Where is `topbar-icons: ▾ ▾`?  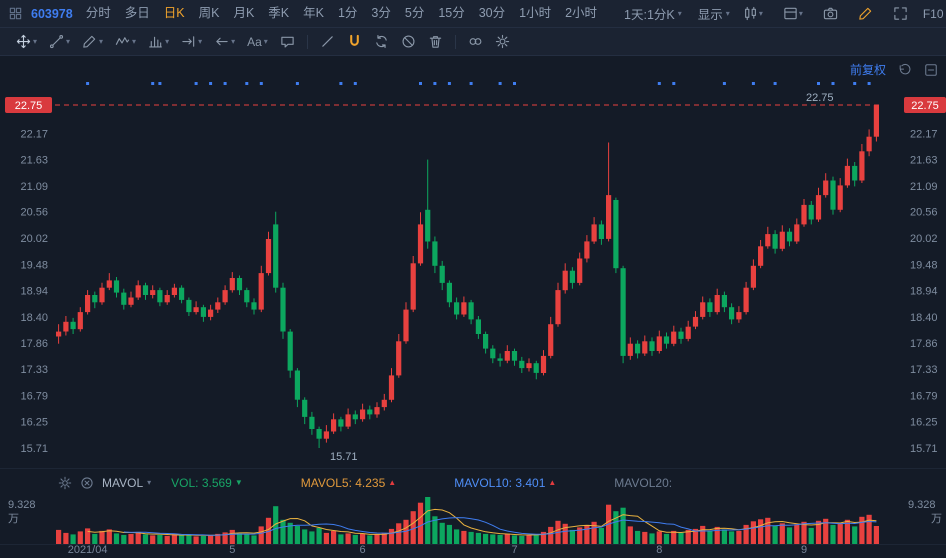 topbar-icons: ▾ ▾ is located at coordinates (828, 13).